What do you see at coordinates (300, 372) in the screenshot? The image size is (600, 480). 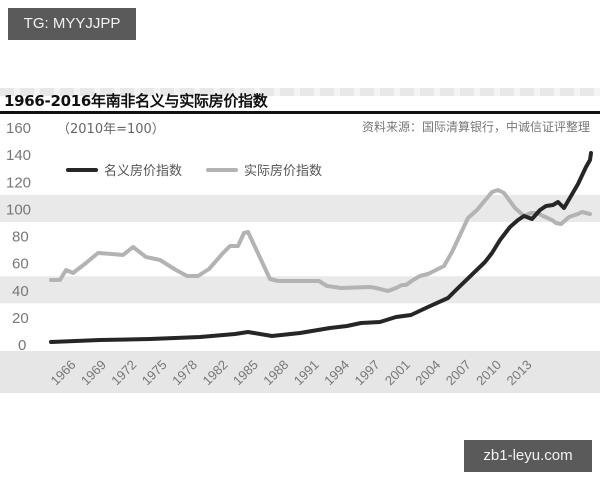 I see `x-axis-band` at bounding box center [300, 372].